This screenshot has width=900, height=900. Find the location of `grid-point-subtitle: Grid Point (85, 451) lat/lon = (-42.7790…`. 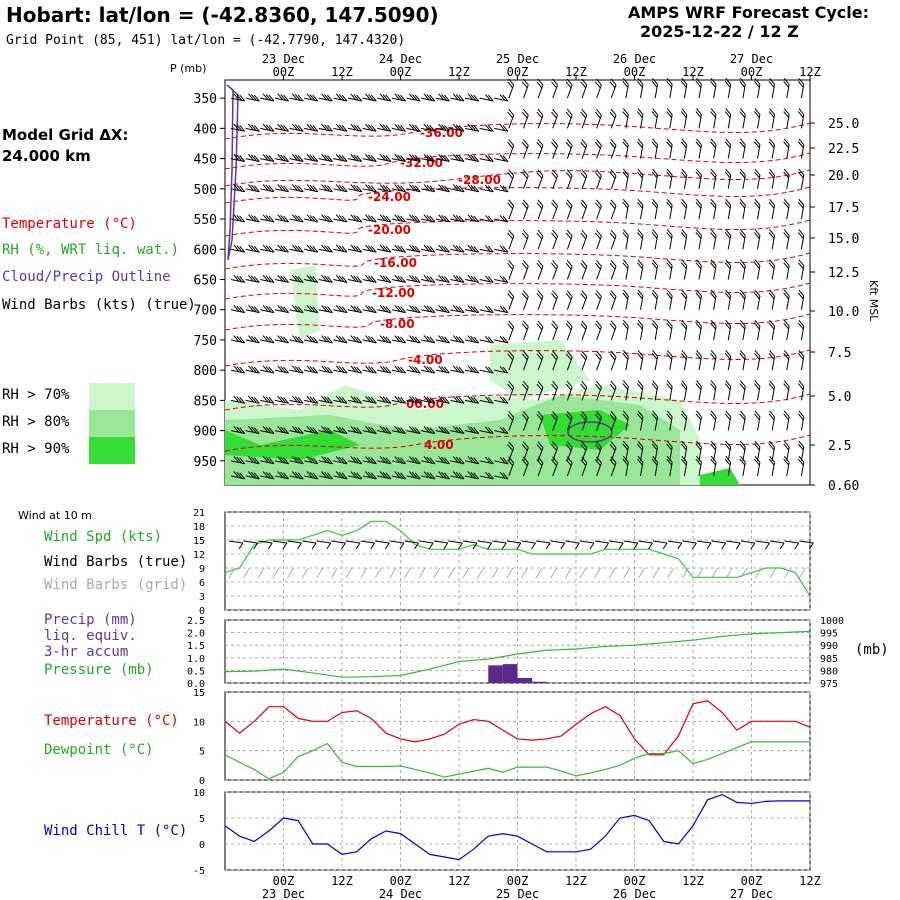

grid-point-subtitle: Grid Point (85, 451) lat/lon = (-42.7790… is located at coordinates (206, 40).